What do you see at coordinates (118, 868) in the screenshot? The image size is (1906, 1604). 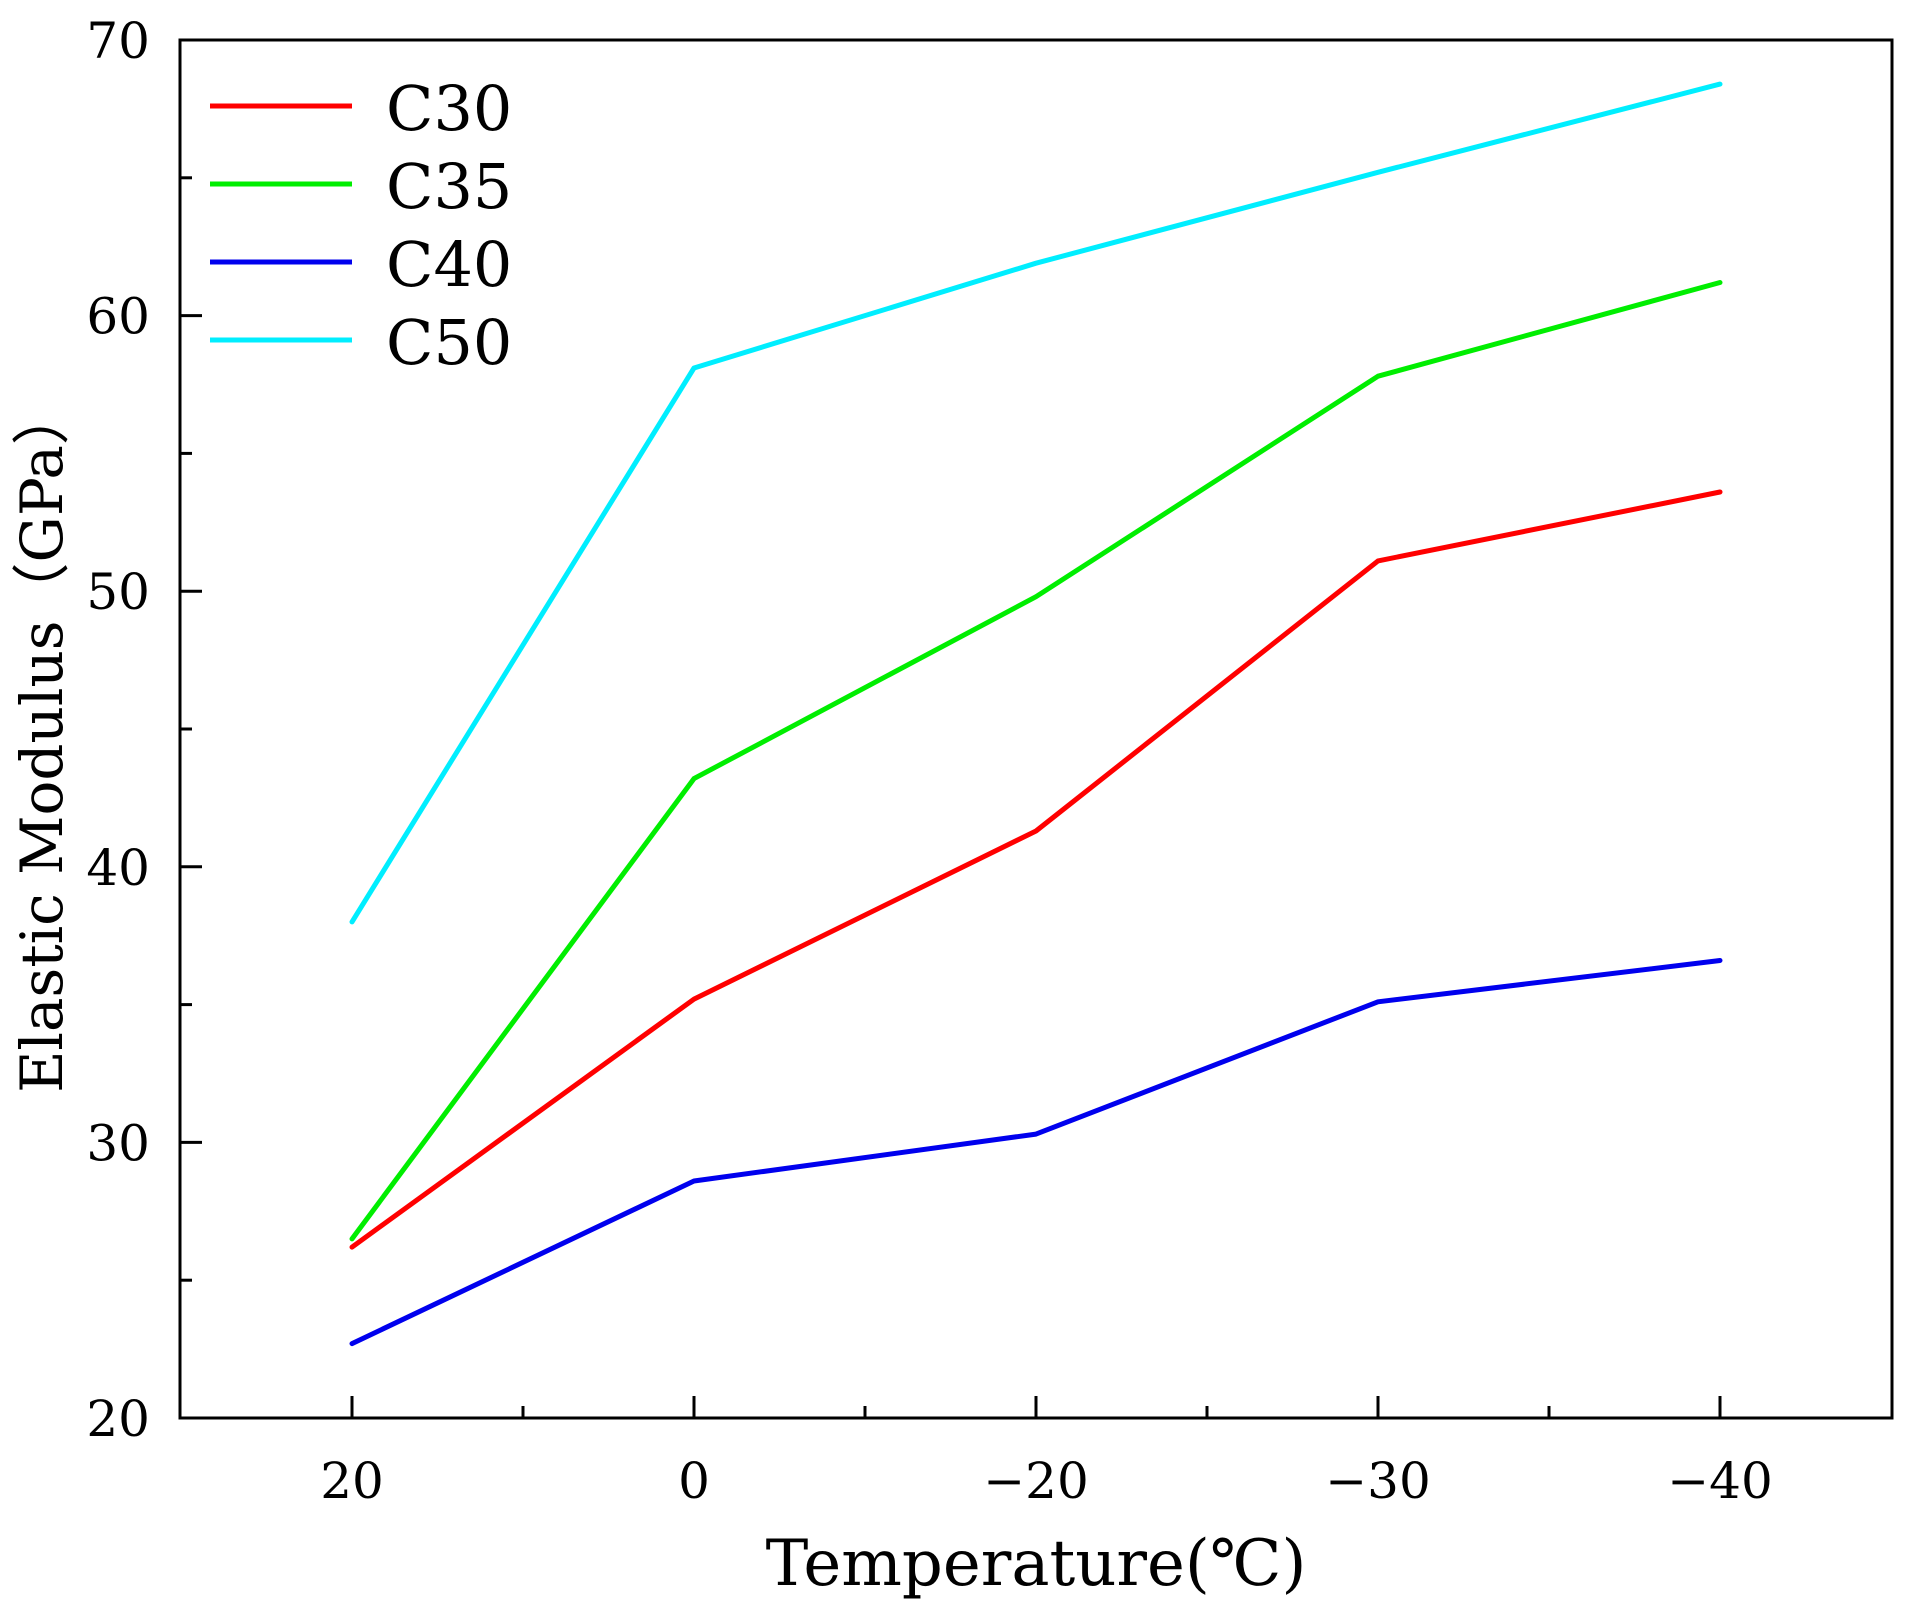 I see `y-tick-label: 40` at bounding box center [118, 868].